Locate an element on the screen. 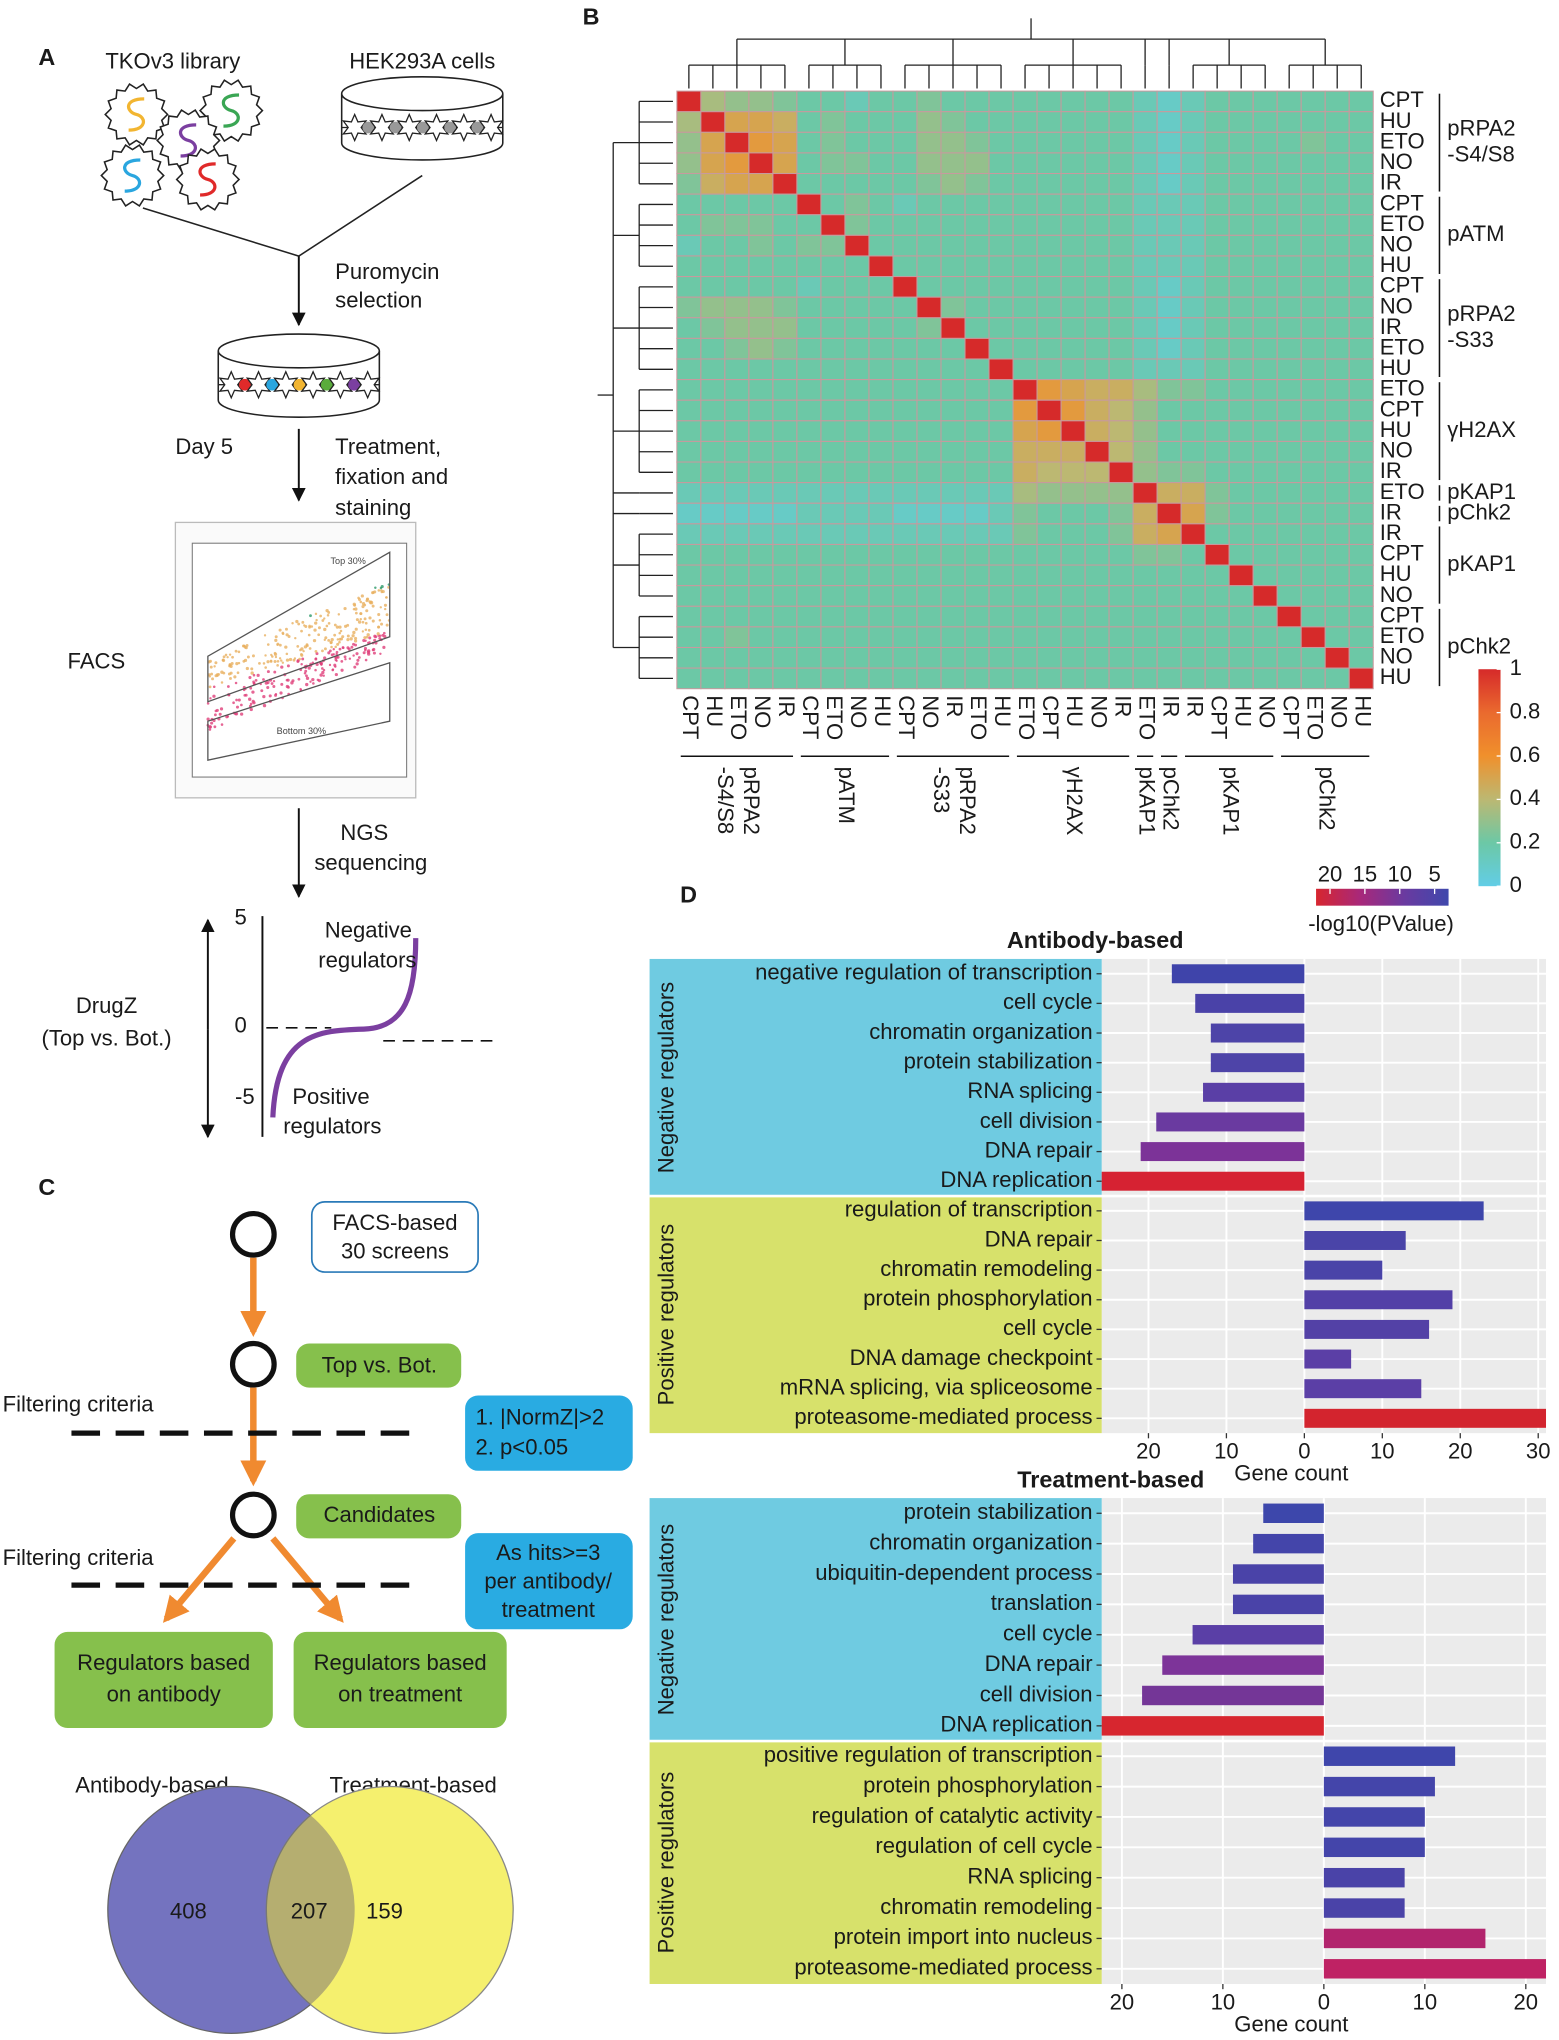 The image size is (1559, 2040). x-tick-label: 10 is located at coordinates (1226, 1450).